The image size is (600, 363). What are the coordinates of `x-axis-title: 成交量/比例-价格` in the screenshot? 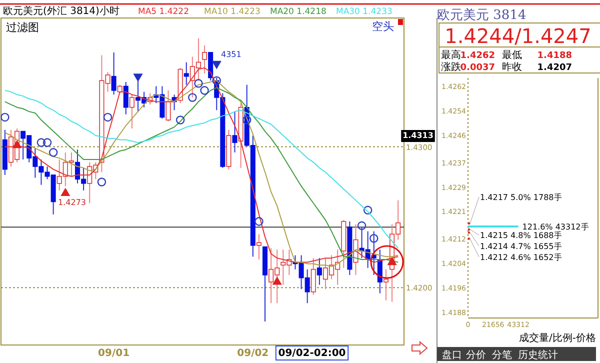 It's located at (557, 338).